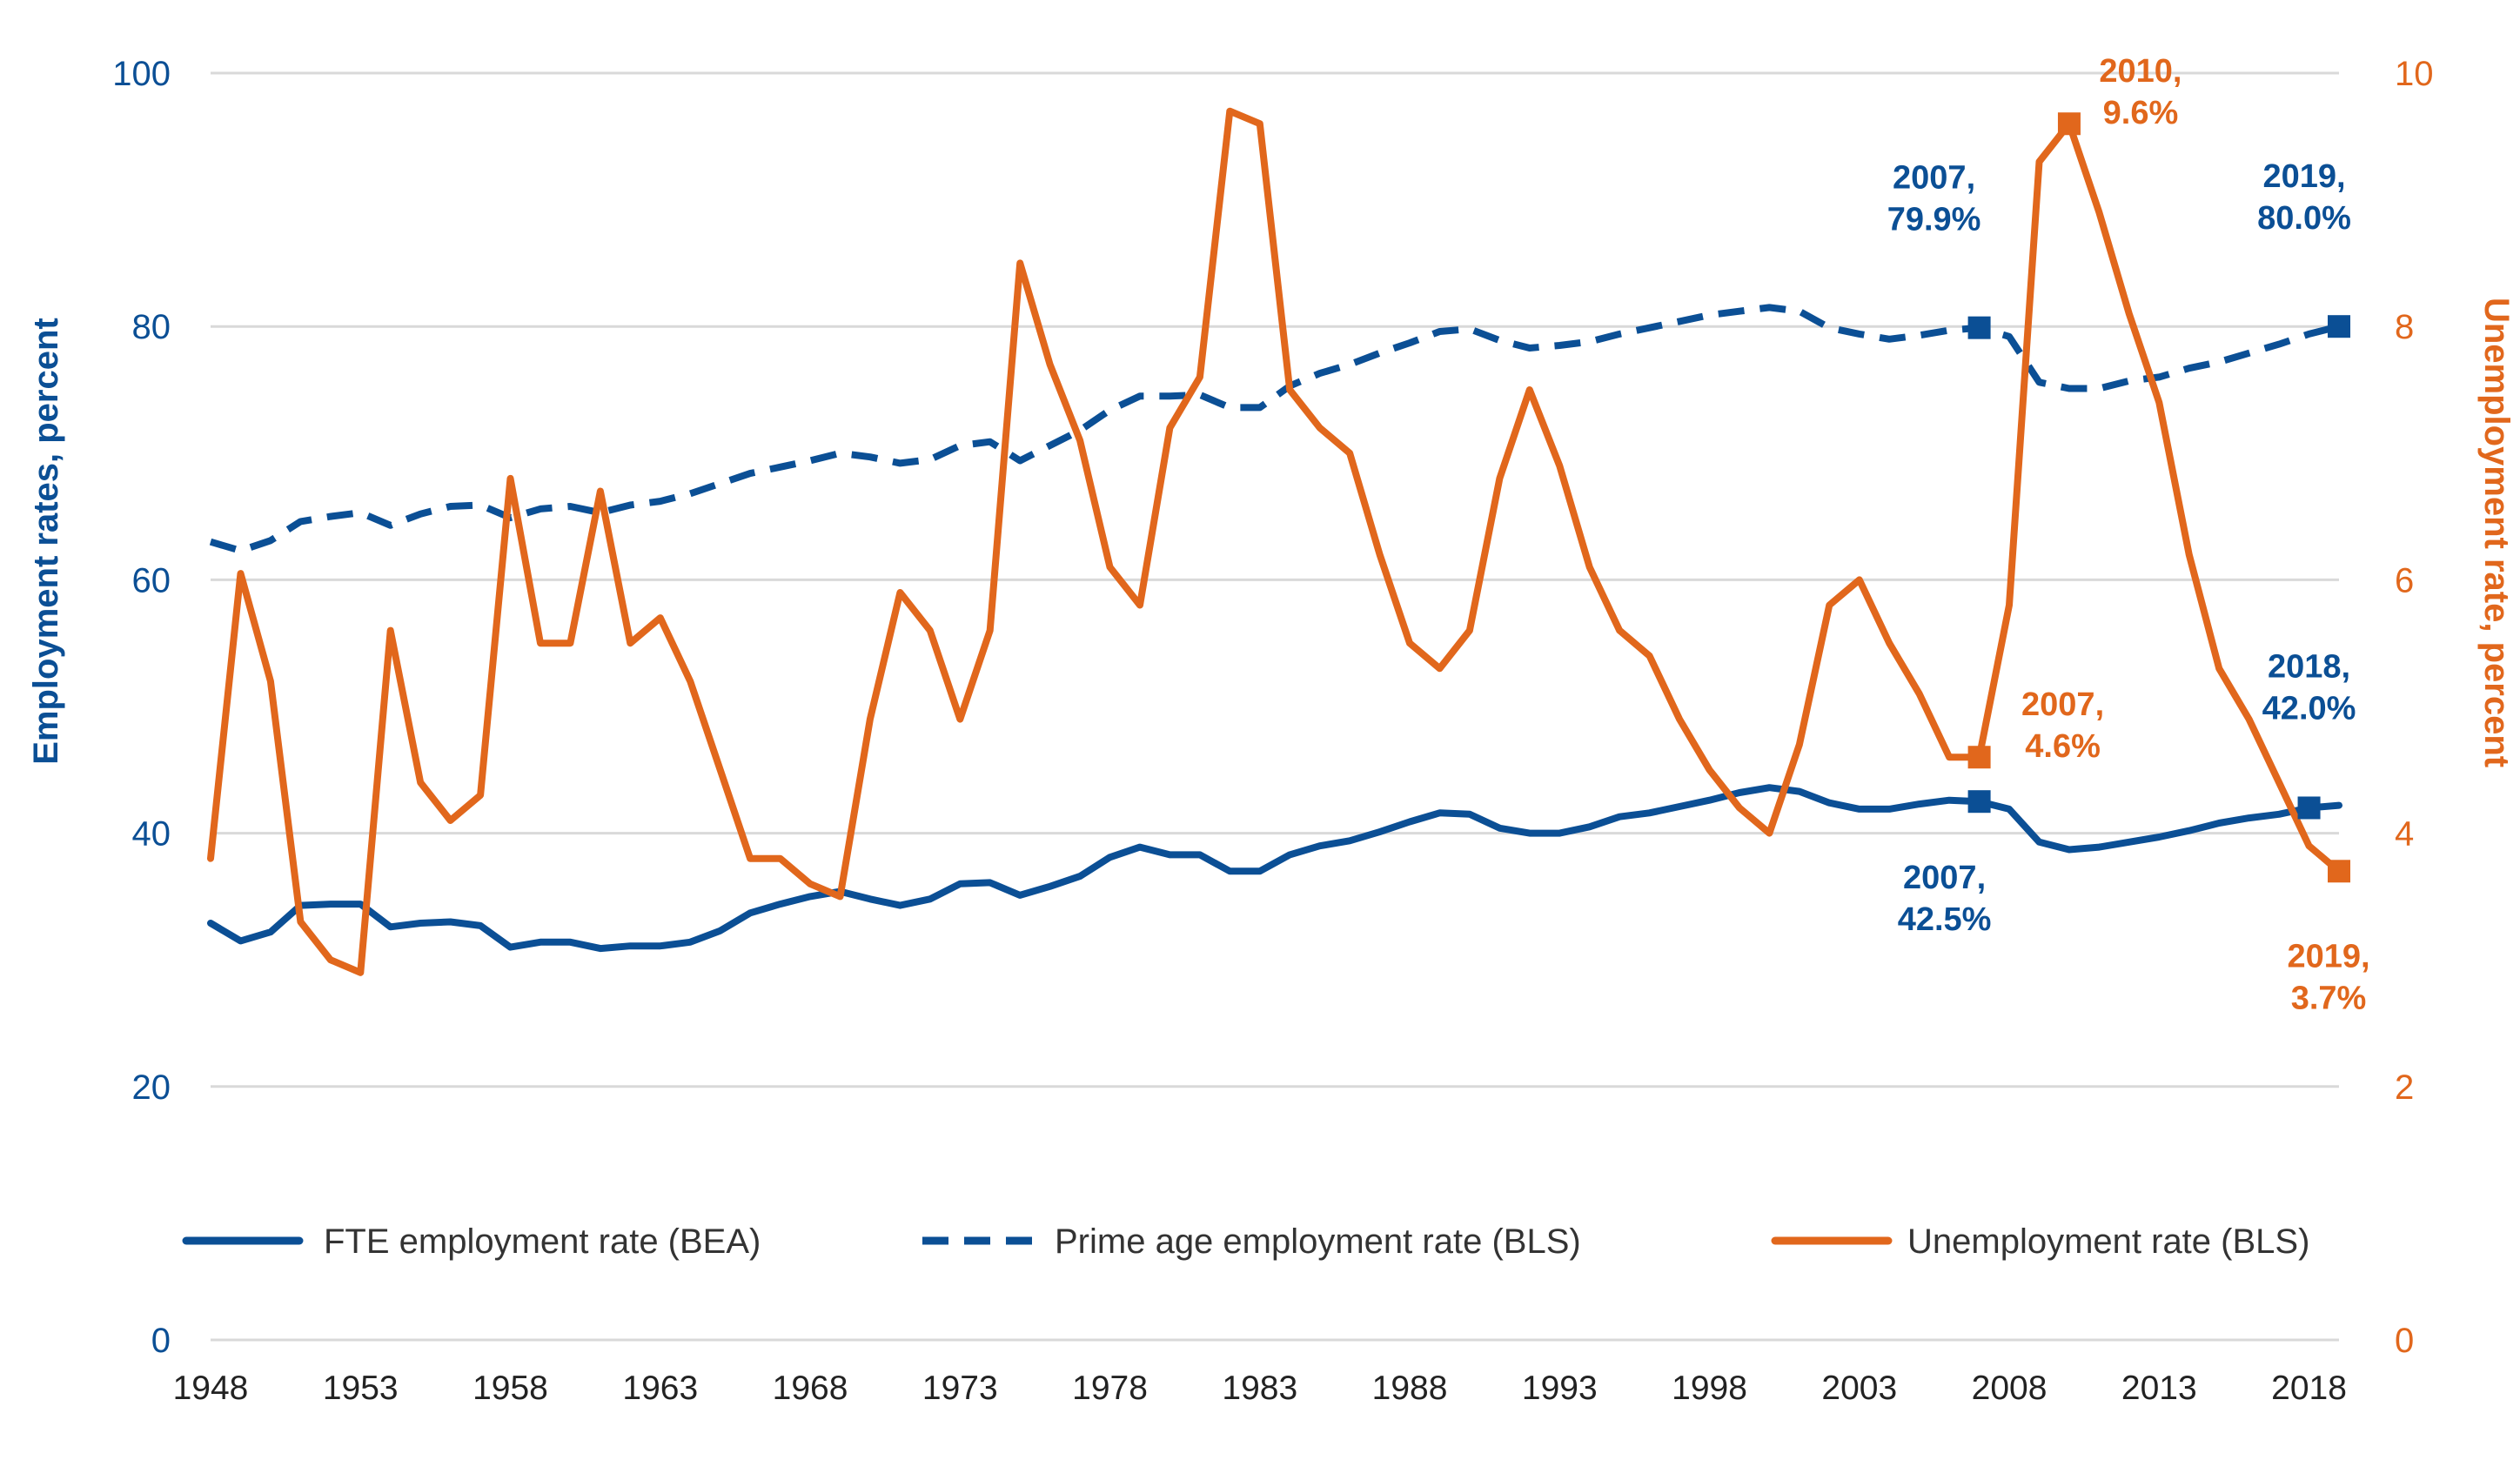  What do you see at coordinates (2404, 835) in the screenshot?
I see `y-right-tick-label: 4` at bounding box center [2404, 835].